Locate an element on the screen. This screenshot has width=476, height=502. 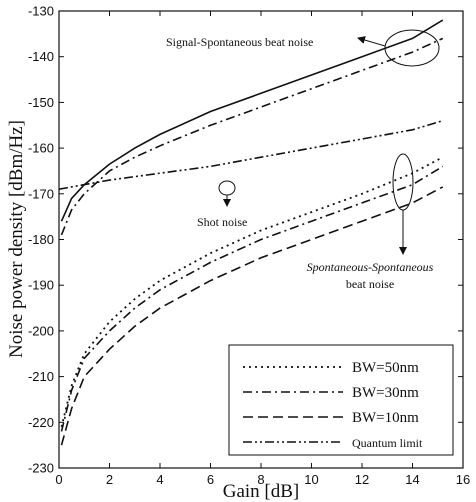
legend-items: BW=50nm BW=30nm BW=10nm Quantum limit is located at coordinates (333, 405).